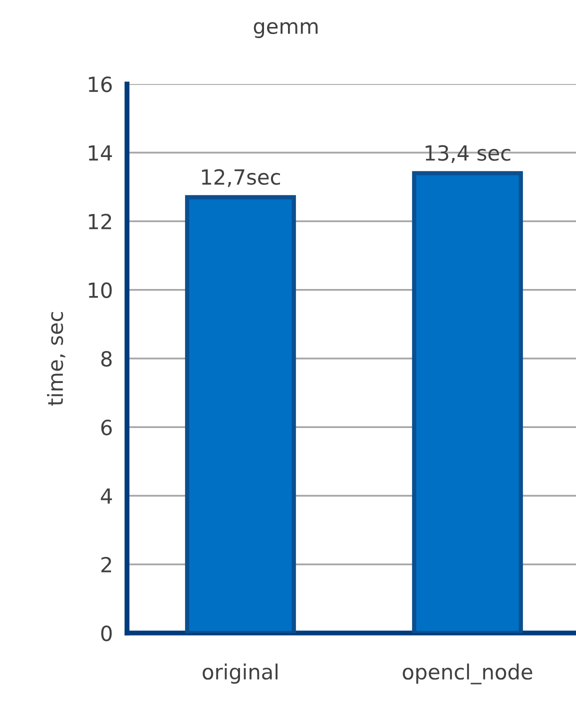  What do you see at coordinates (100, 153) in the screenshot?
I see `y-tick-label: 14` at bounding box center [100, 153].